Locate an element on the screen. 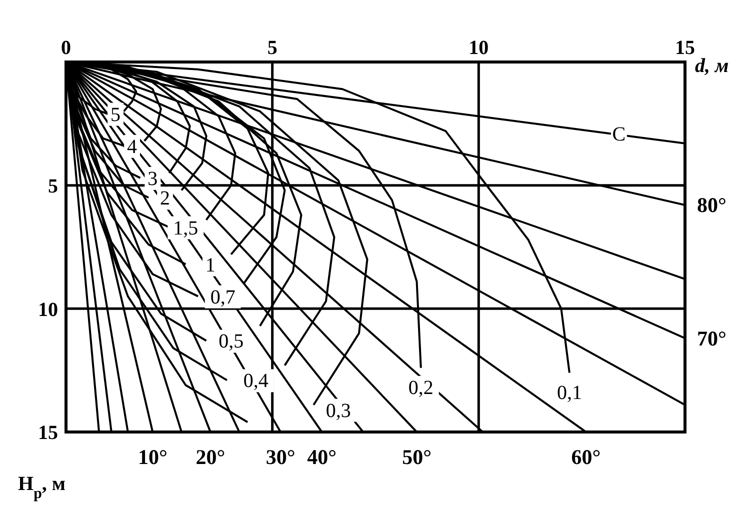  annotation: 1 is located at coordinates (210, 265).